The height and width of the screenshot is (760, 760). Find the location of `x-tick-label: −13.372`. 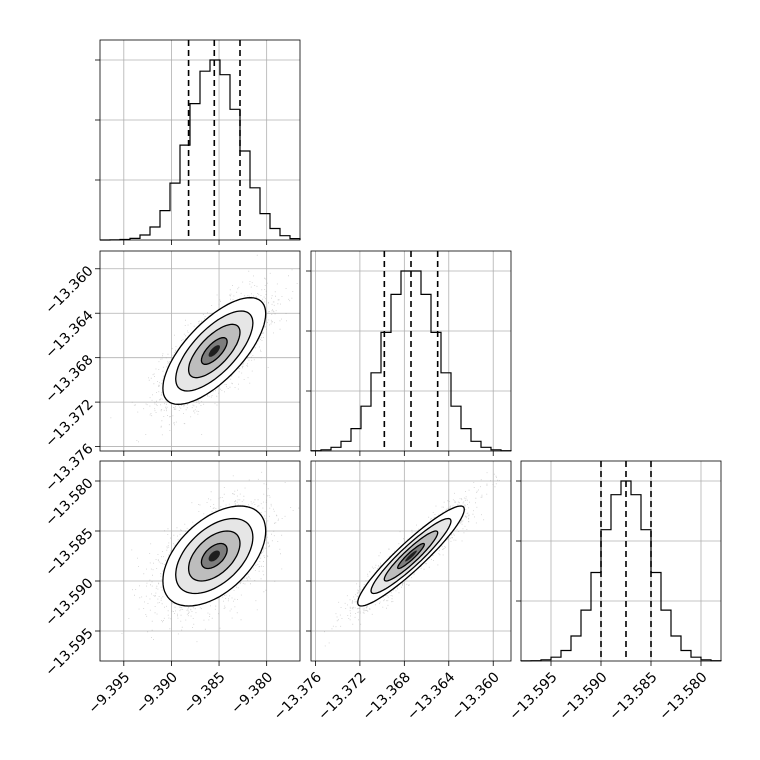

x-tick-label: −13.372 is located at coordinates (342, 696).